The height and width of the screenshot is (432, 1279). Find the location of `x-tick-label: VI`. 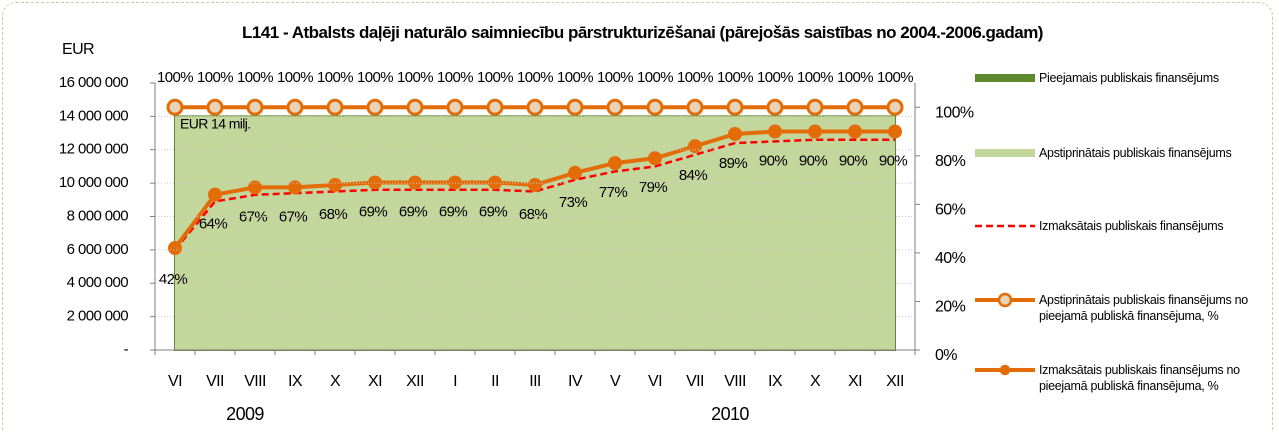

x-tick-label: VI is located at coordinates (175, 381).